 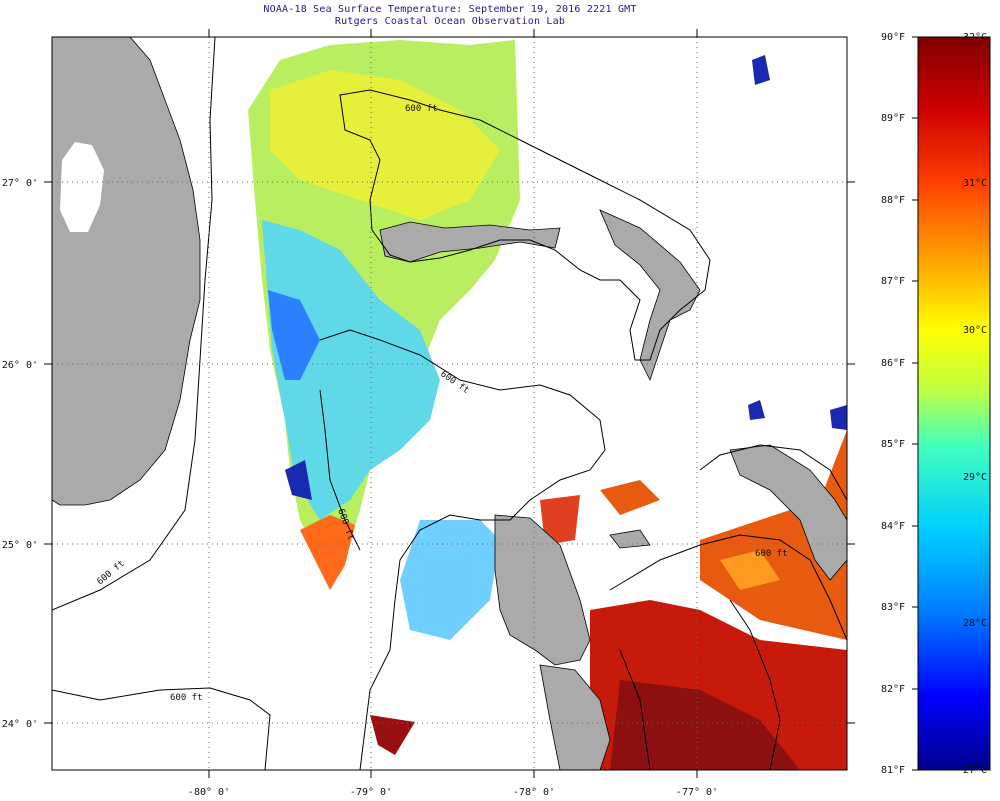 I want to click on lat-label: 24° 0', so click(x=20, y=724).